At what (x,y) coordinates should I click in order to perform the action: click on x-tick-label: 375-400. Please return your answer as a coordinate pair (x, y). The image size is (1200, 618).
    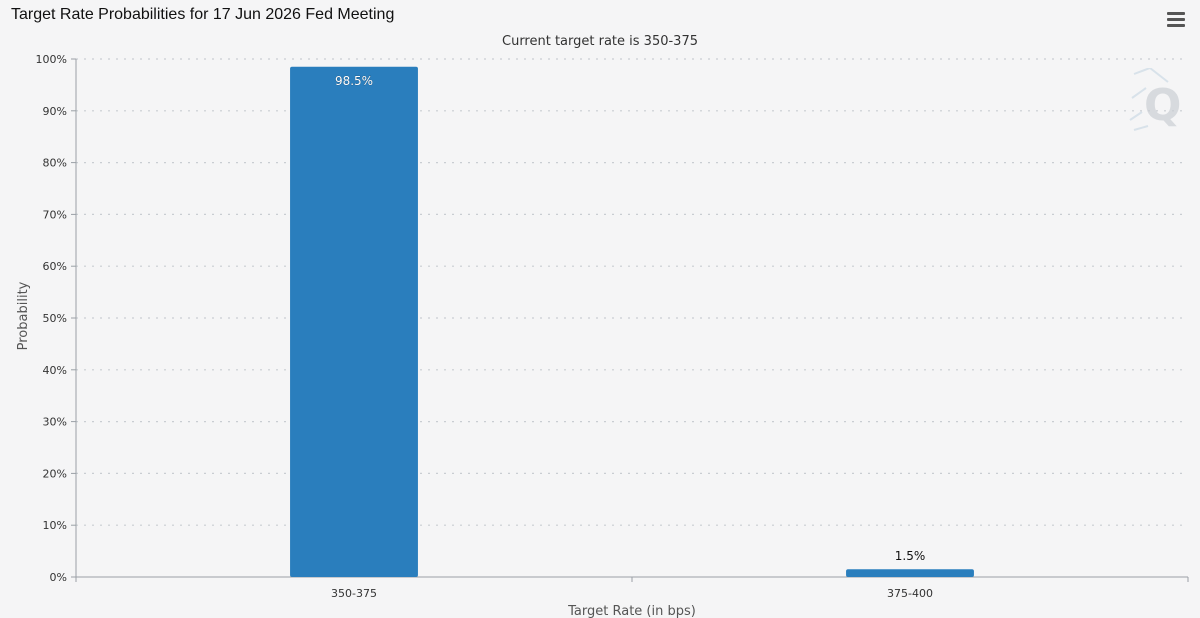
    Looking at the image, I should click on (910, 593).